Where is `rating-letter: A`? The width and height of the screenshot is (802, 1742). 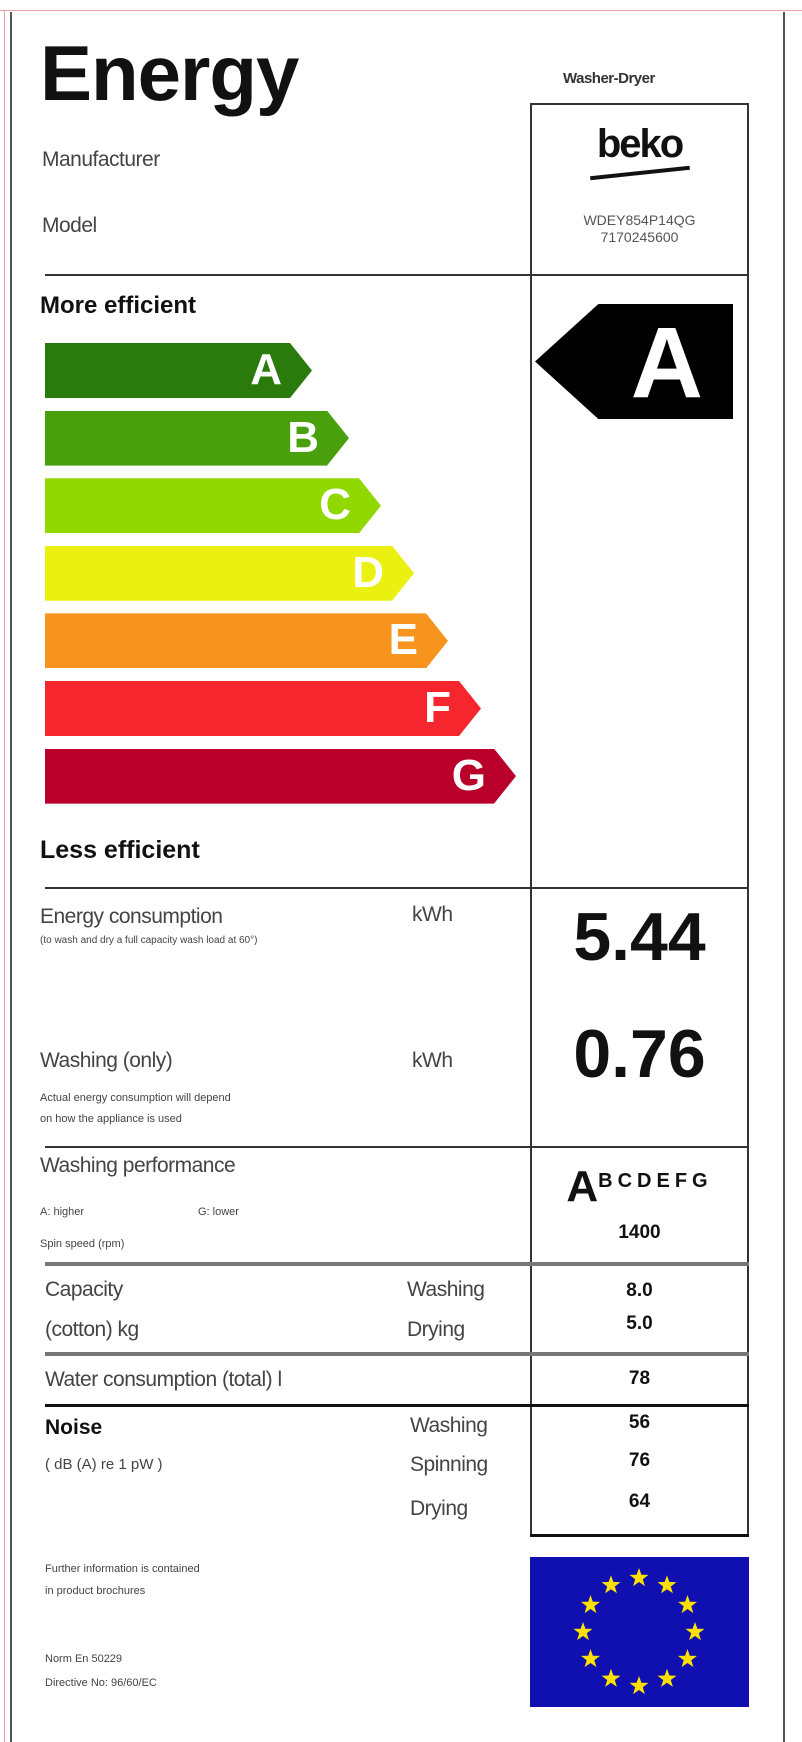
rating-letter: A is located at coordinates (666, 363).